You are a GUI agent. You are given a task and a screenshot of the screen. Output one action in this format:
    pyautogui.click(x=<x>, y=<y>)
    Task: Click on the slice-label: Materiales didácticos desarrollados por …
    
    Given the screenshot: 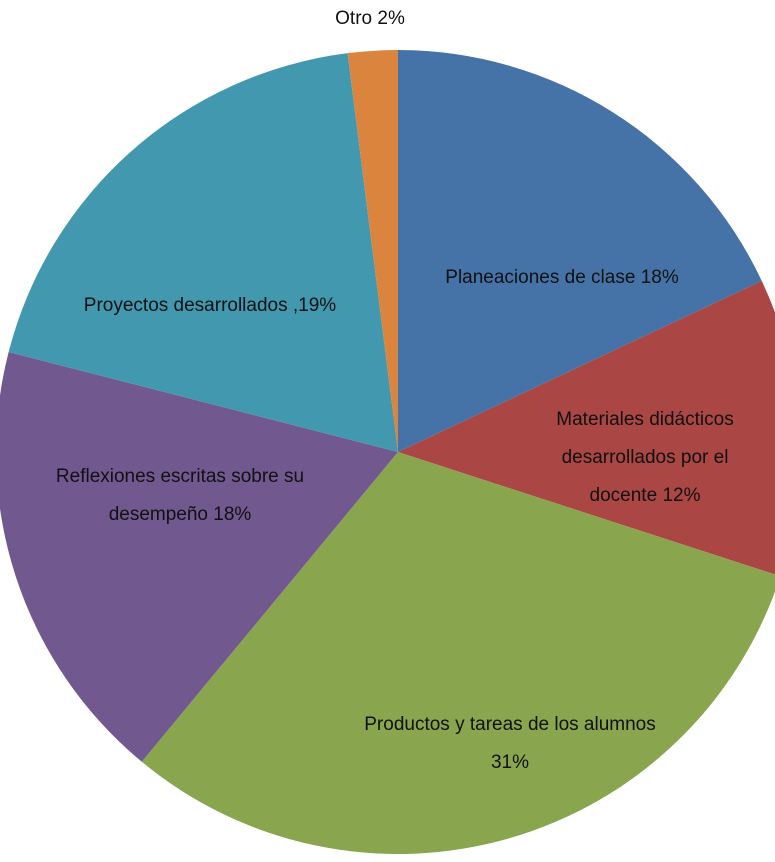 What is the action you would take?
    pyautogui.click(x=645, y=458)
    